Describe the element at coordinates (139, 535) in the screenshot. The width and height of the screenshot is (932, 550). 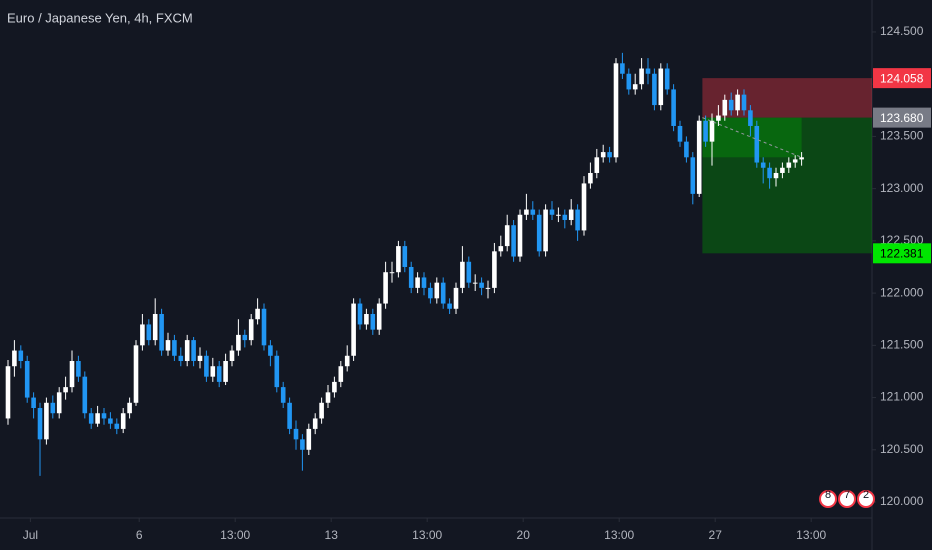
I see `x-tick-label: 6` at that location.